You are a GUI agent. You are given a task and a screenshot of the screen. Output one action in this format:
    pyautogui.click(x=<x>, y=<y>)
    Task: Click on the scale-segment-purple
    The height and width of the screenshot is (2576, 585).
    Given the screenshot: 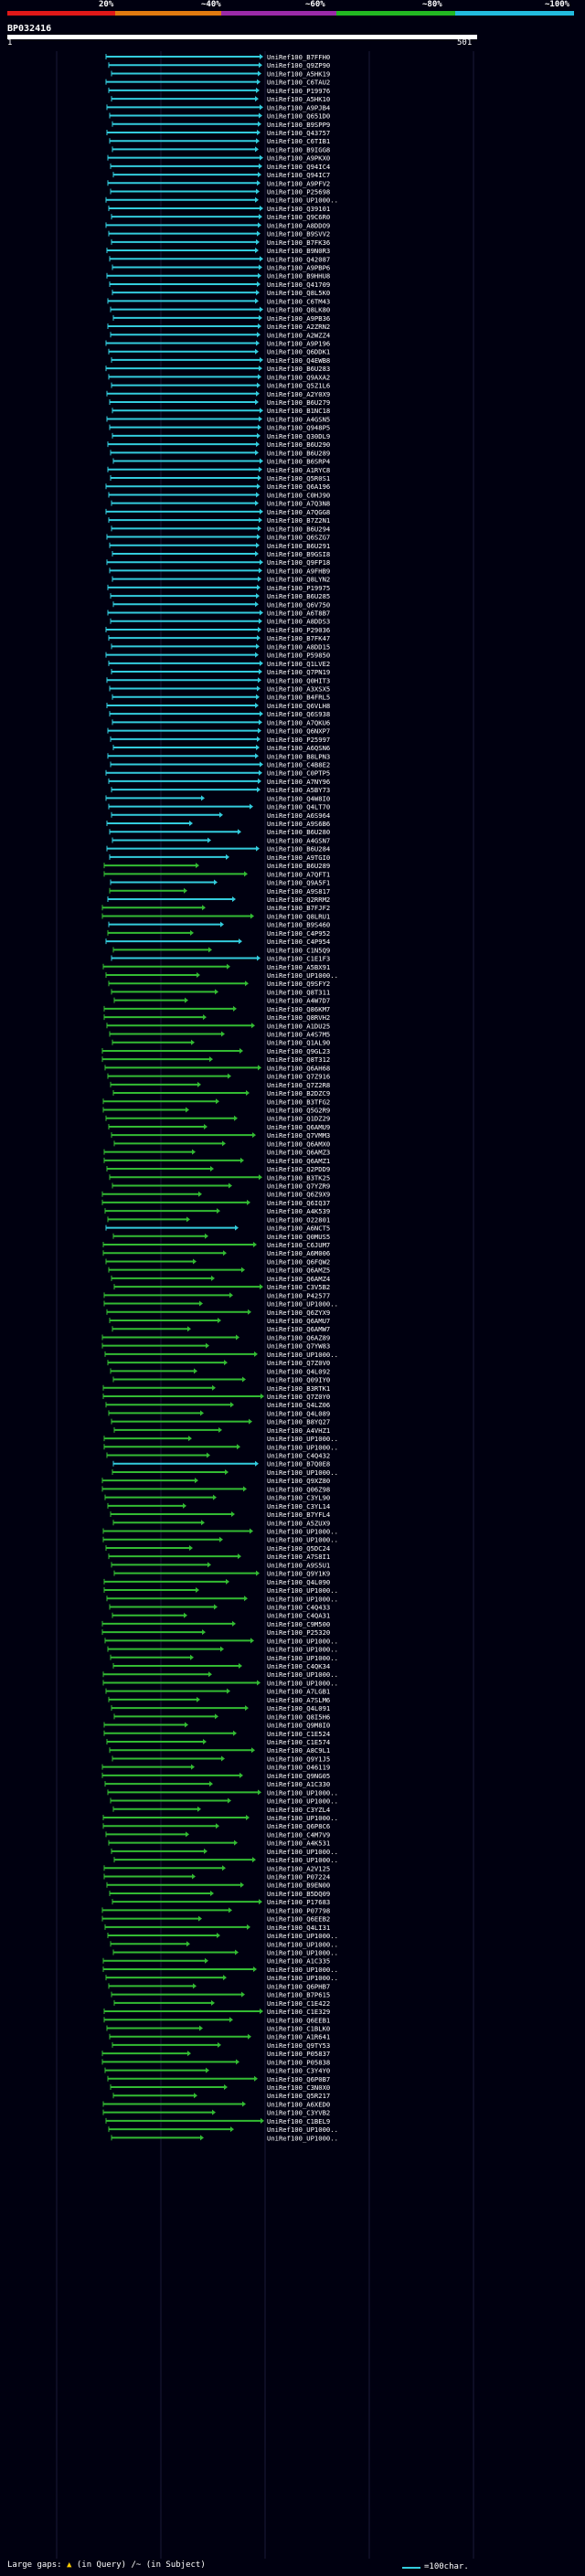 What is the action you would take?
    pyautogui.click(x=279, y=13)
    